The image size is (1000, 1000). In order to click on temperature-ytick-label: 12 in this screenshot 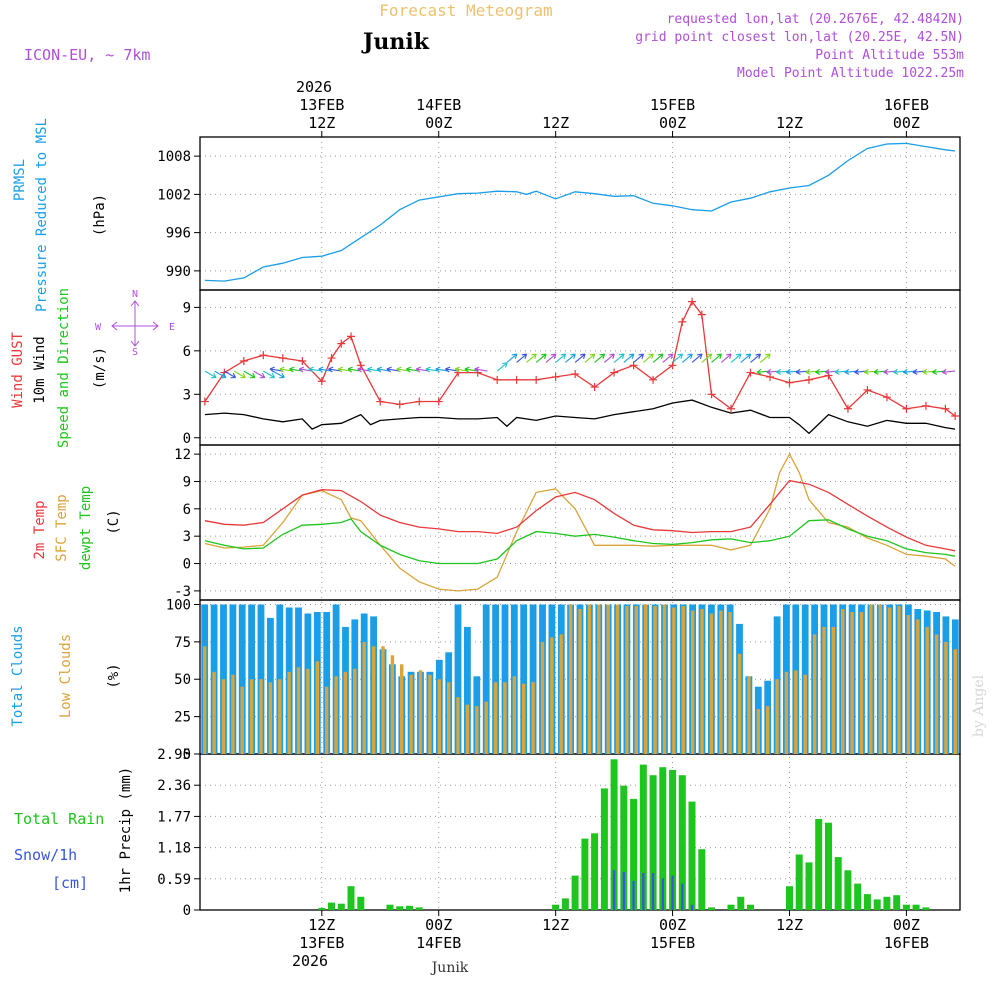, I will do `click(182, 455)`.